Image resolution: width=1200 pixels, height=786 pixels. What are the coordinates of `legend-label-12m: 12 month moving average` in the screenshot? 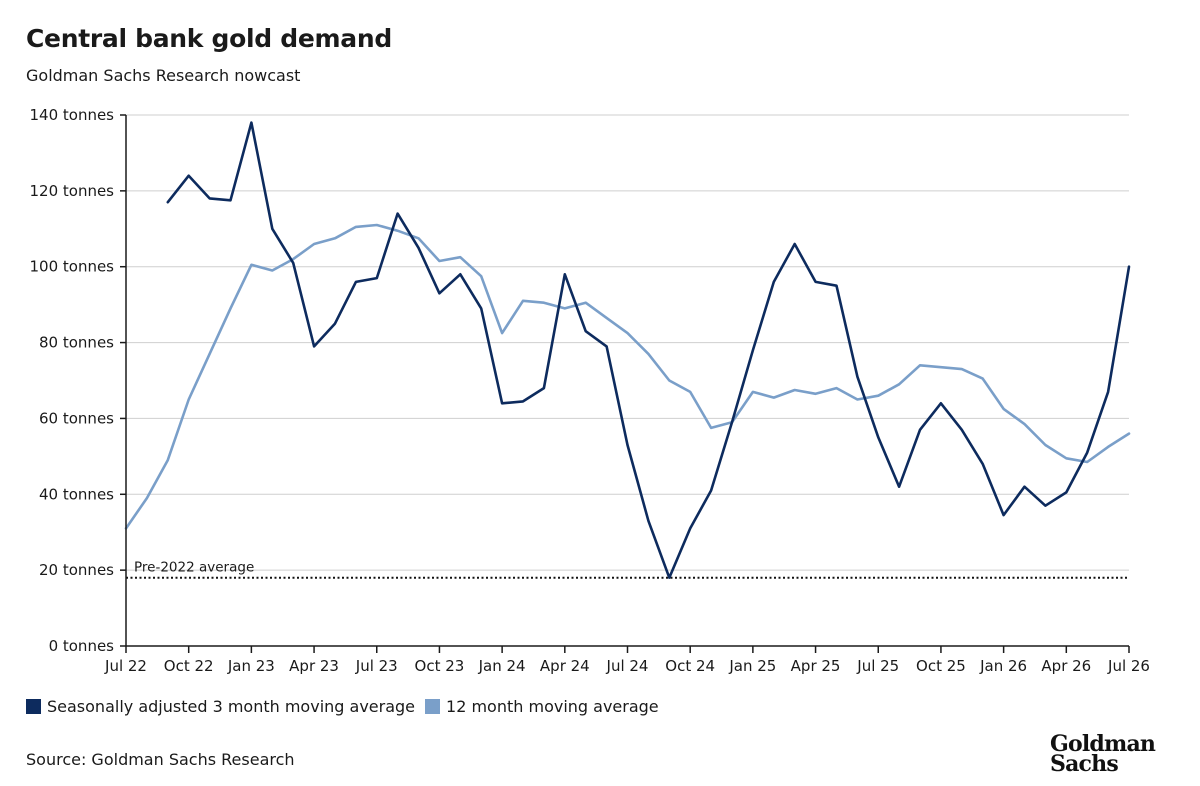 It's located at (552, 706).